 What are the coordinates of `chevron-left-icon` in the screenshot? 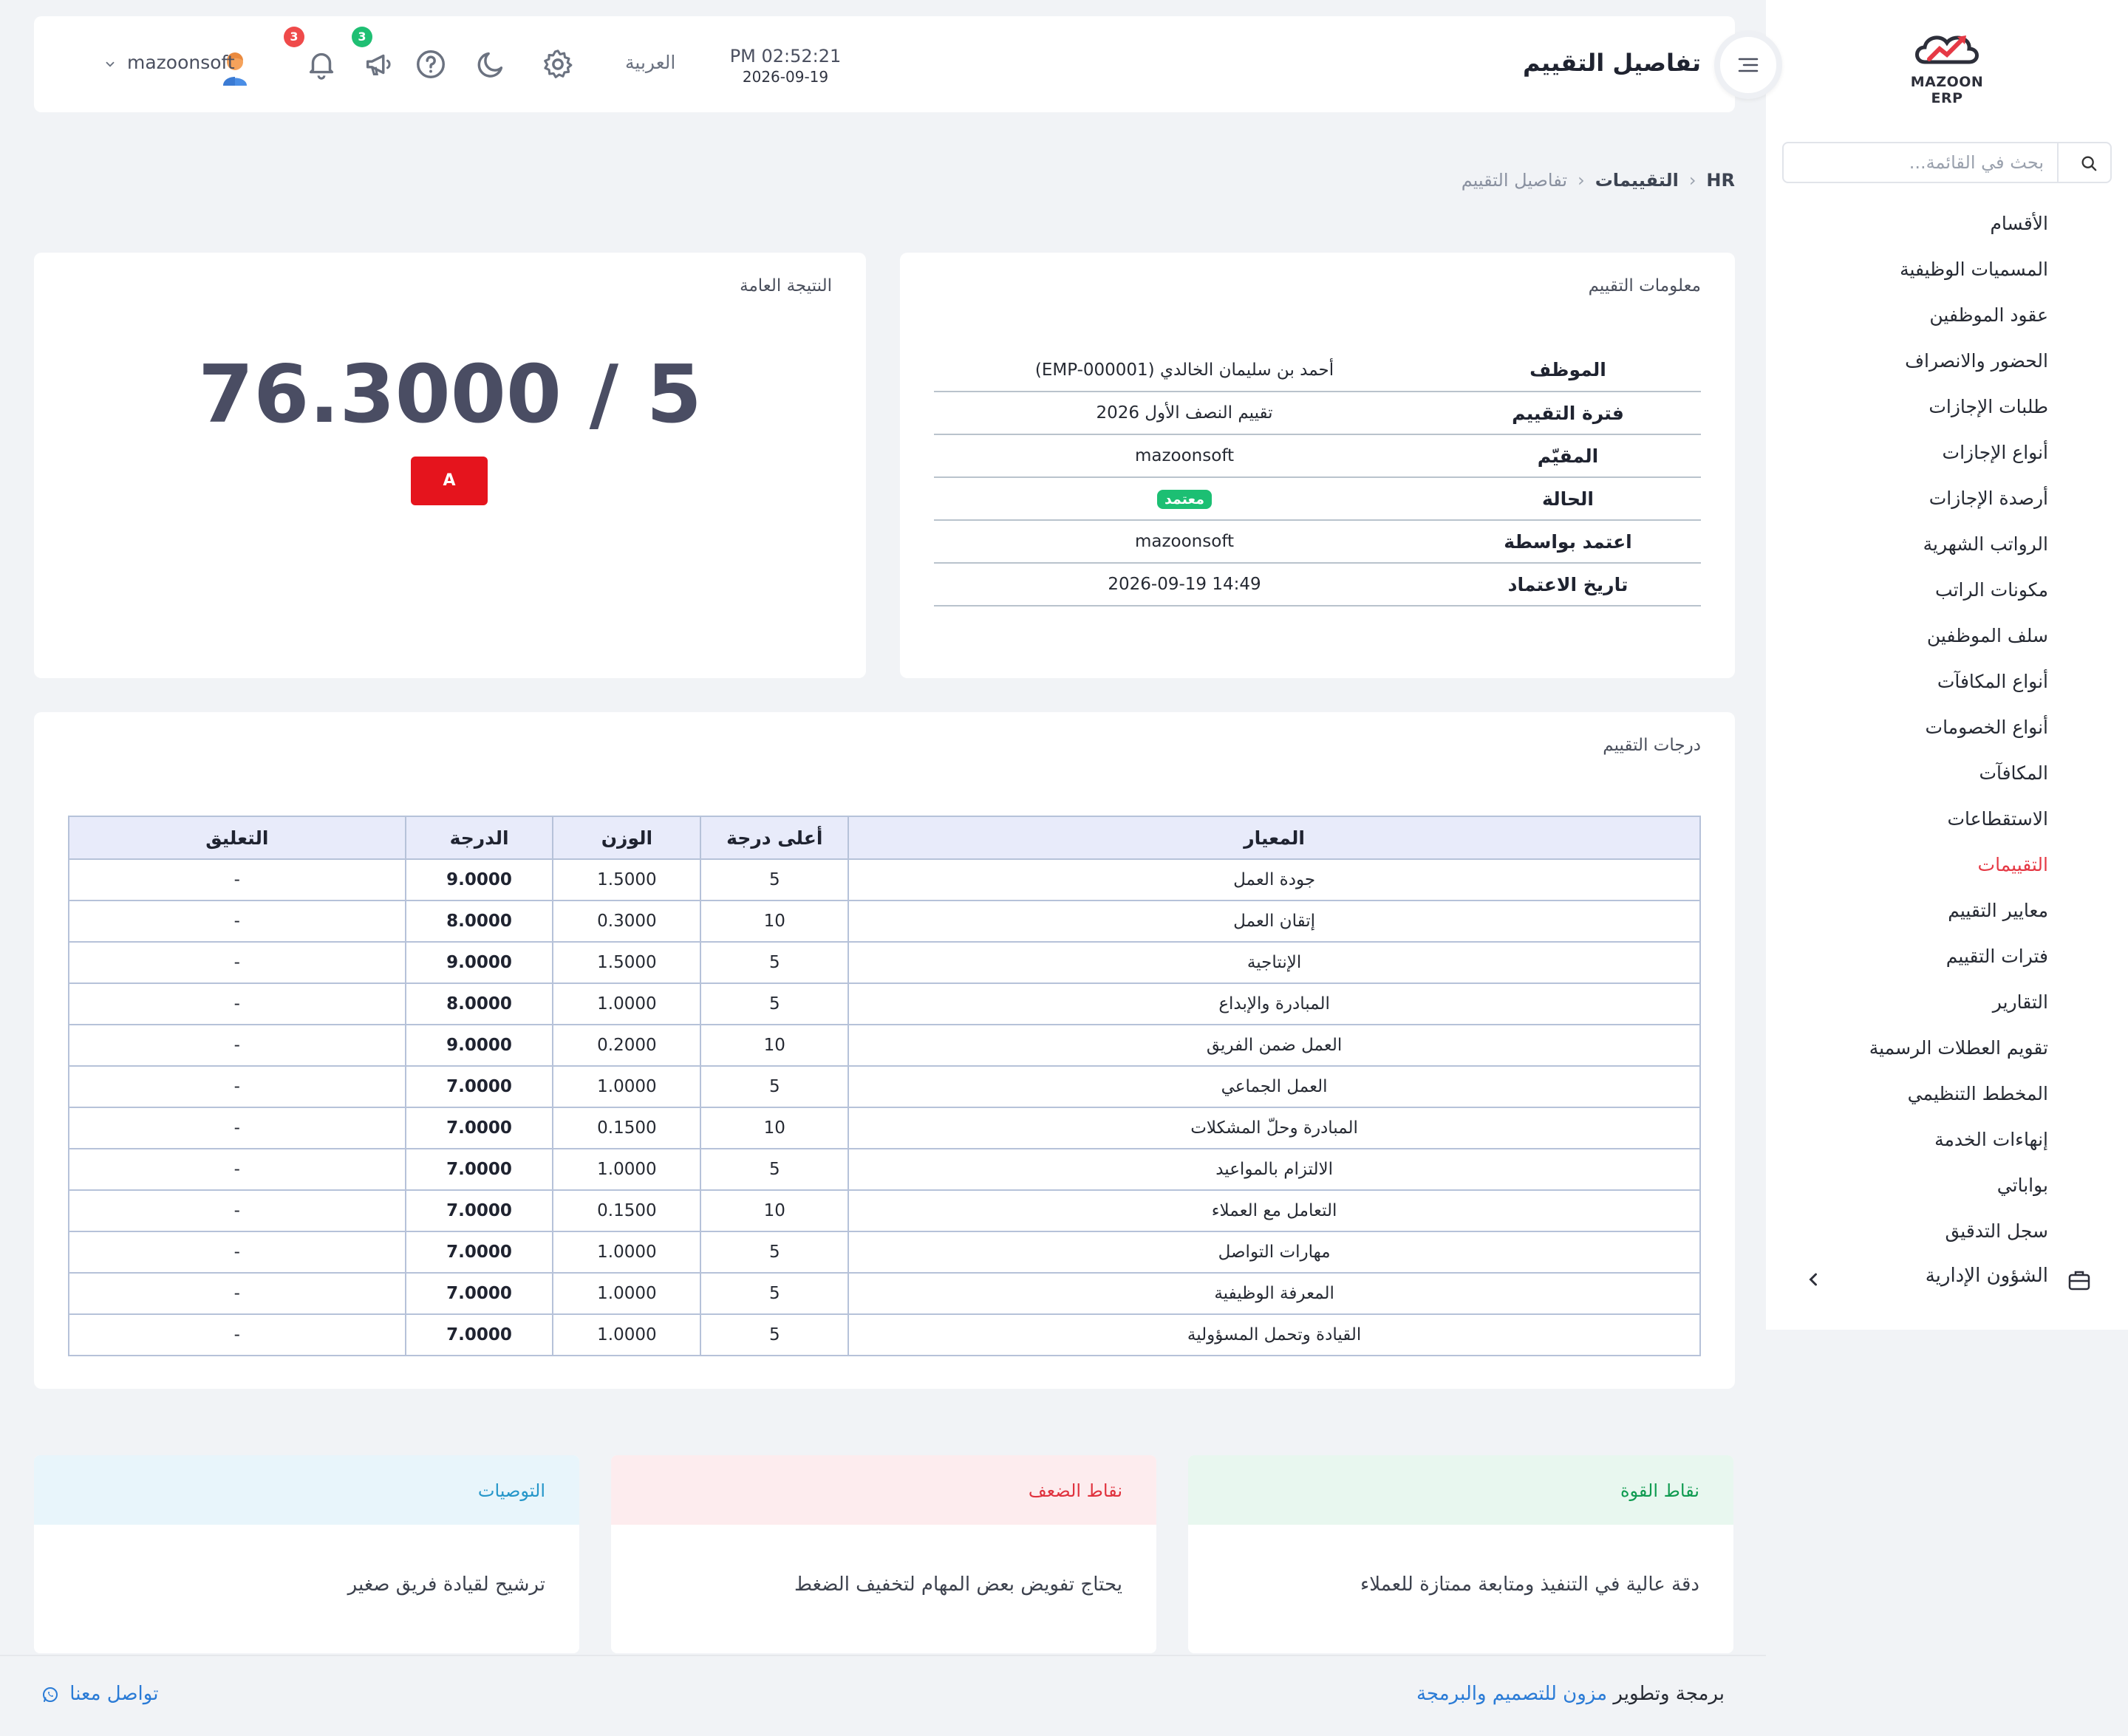 It's located at (1813, 1279).